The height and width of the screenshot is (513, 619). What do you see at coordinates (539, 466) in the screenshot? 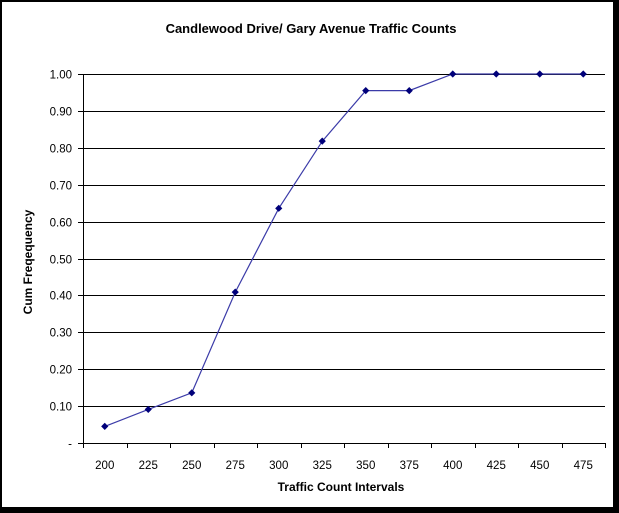
I see `x-tick-label: 450` at bounding box center [539, 466].